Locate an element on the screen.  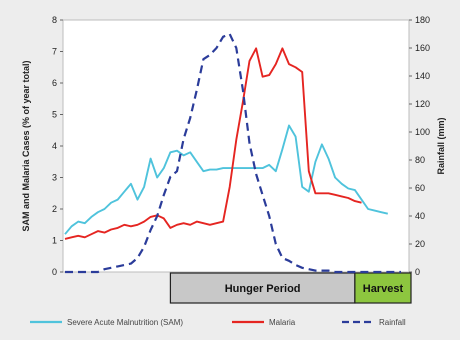
band-label: Hunger Period is located at coordinates (263, 289).